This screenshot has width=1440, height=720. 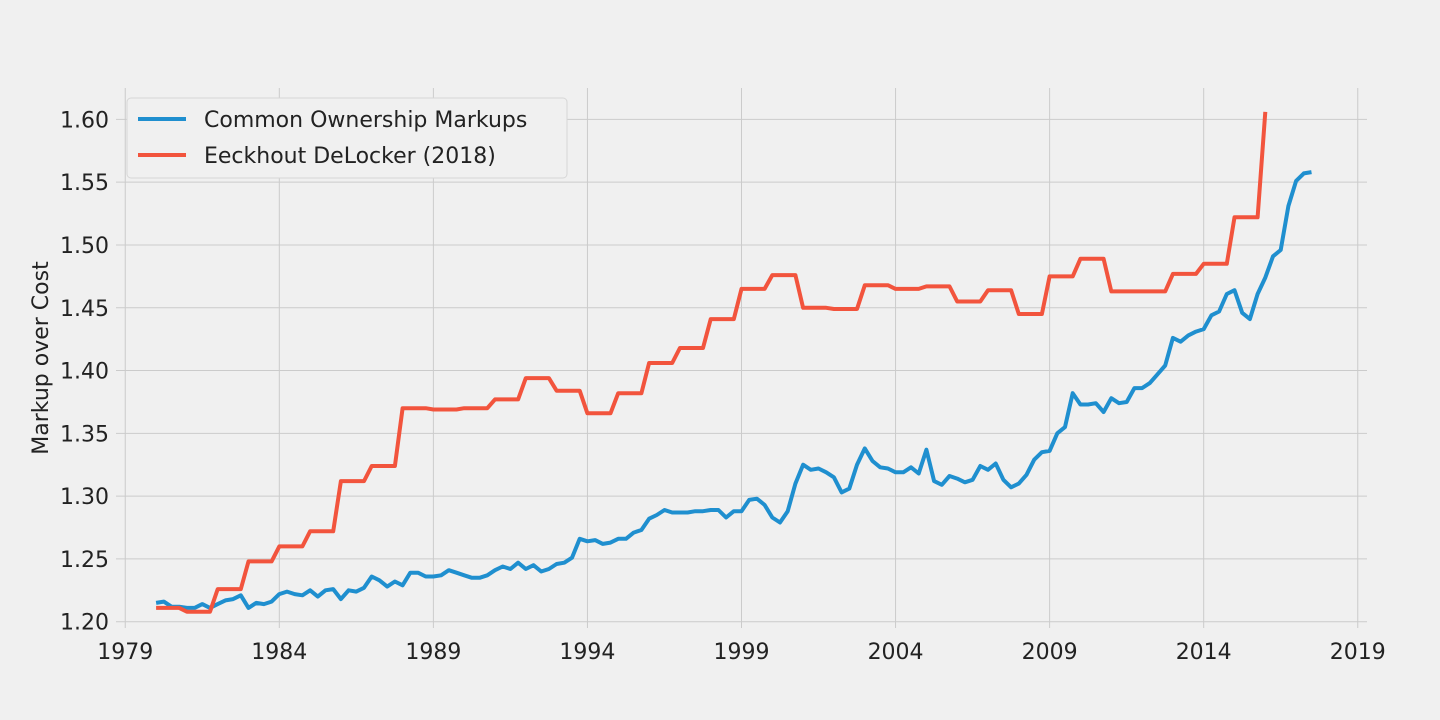 What do you see at coordinates (1204, 652) in the screenshot?
I see `x-tick-label: 2014` at bounding box center [1204, 652].